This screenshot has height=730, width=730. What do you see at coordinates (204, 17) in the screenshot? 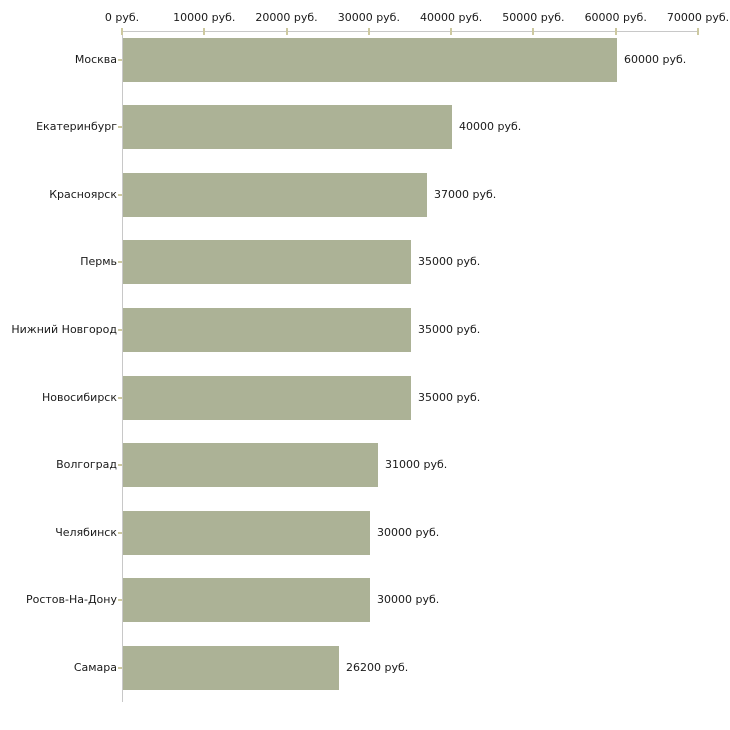
I see `x-tick-label: 10000 руб.` at bounding box center [204, 17].